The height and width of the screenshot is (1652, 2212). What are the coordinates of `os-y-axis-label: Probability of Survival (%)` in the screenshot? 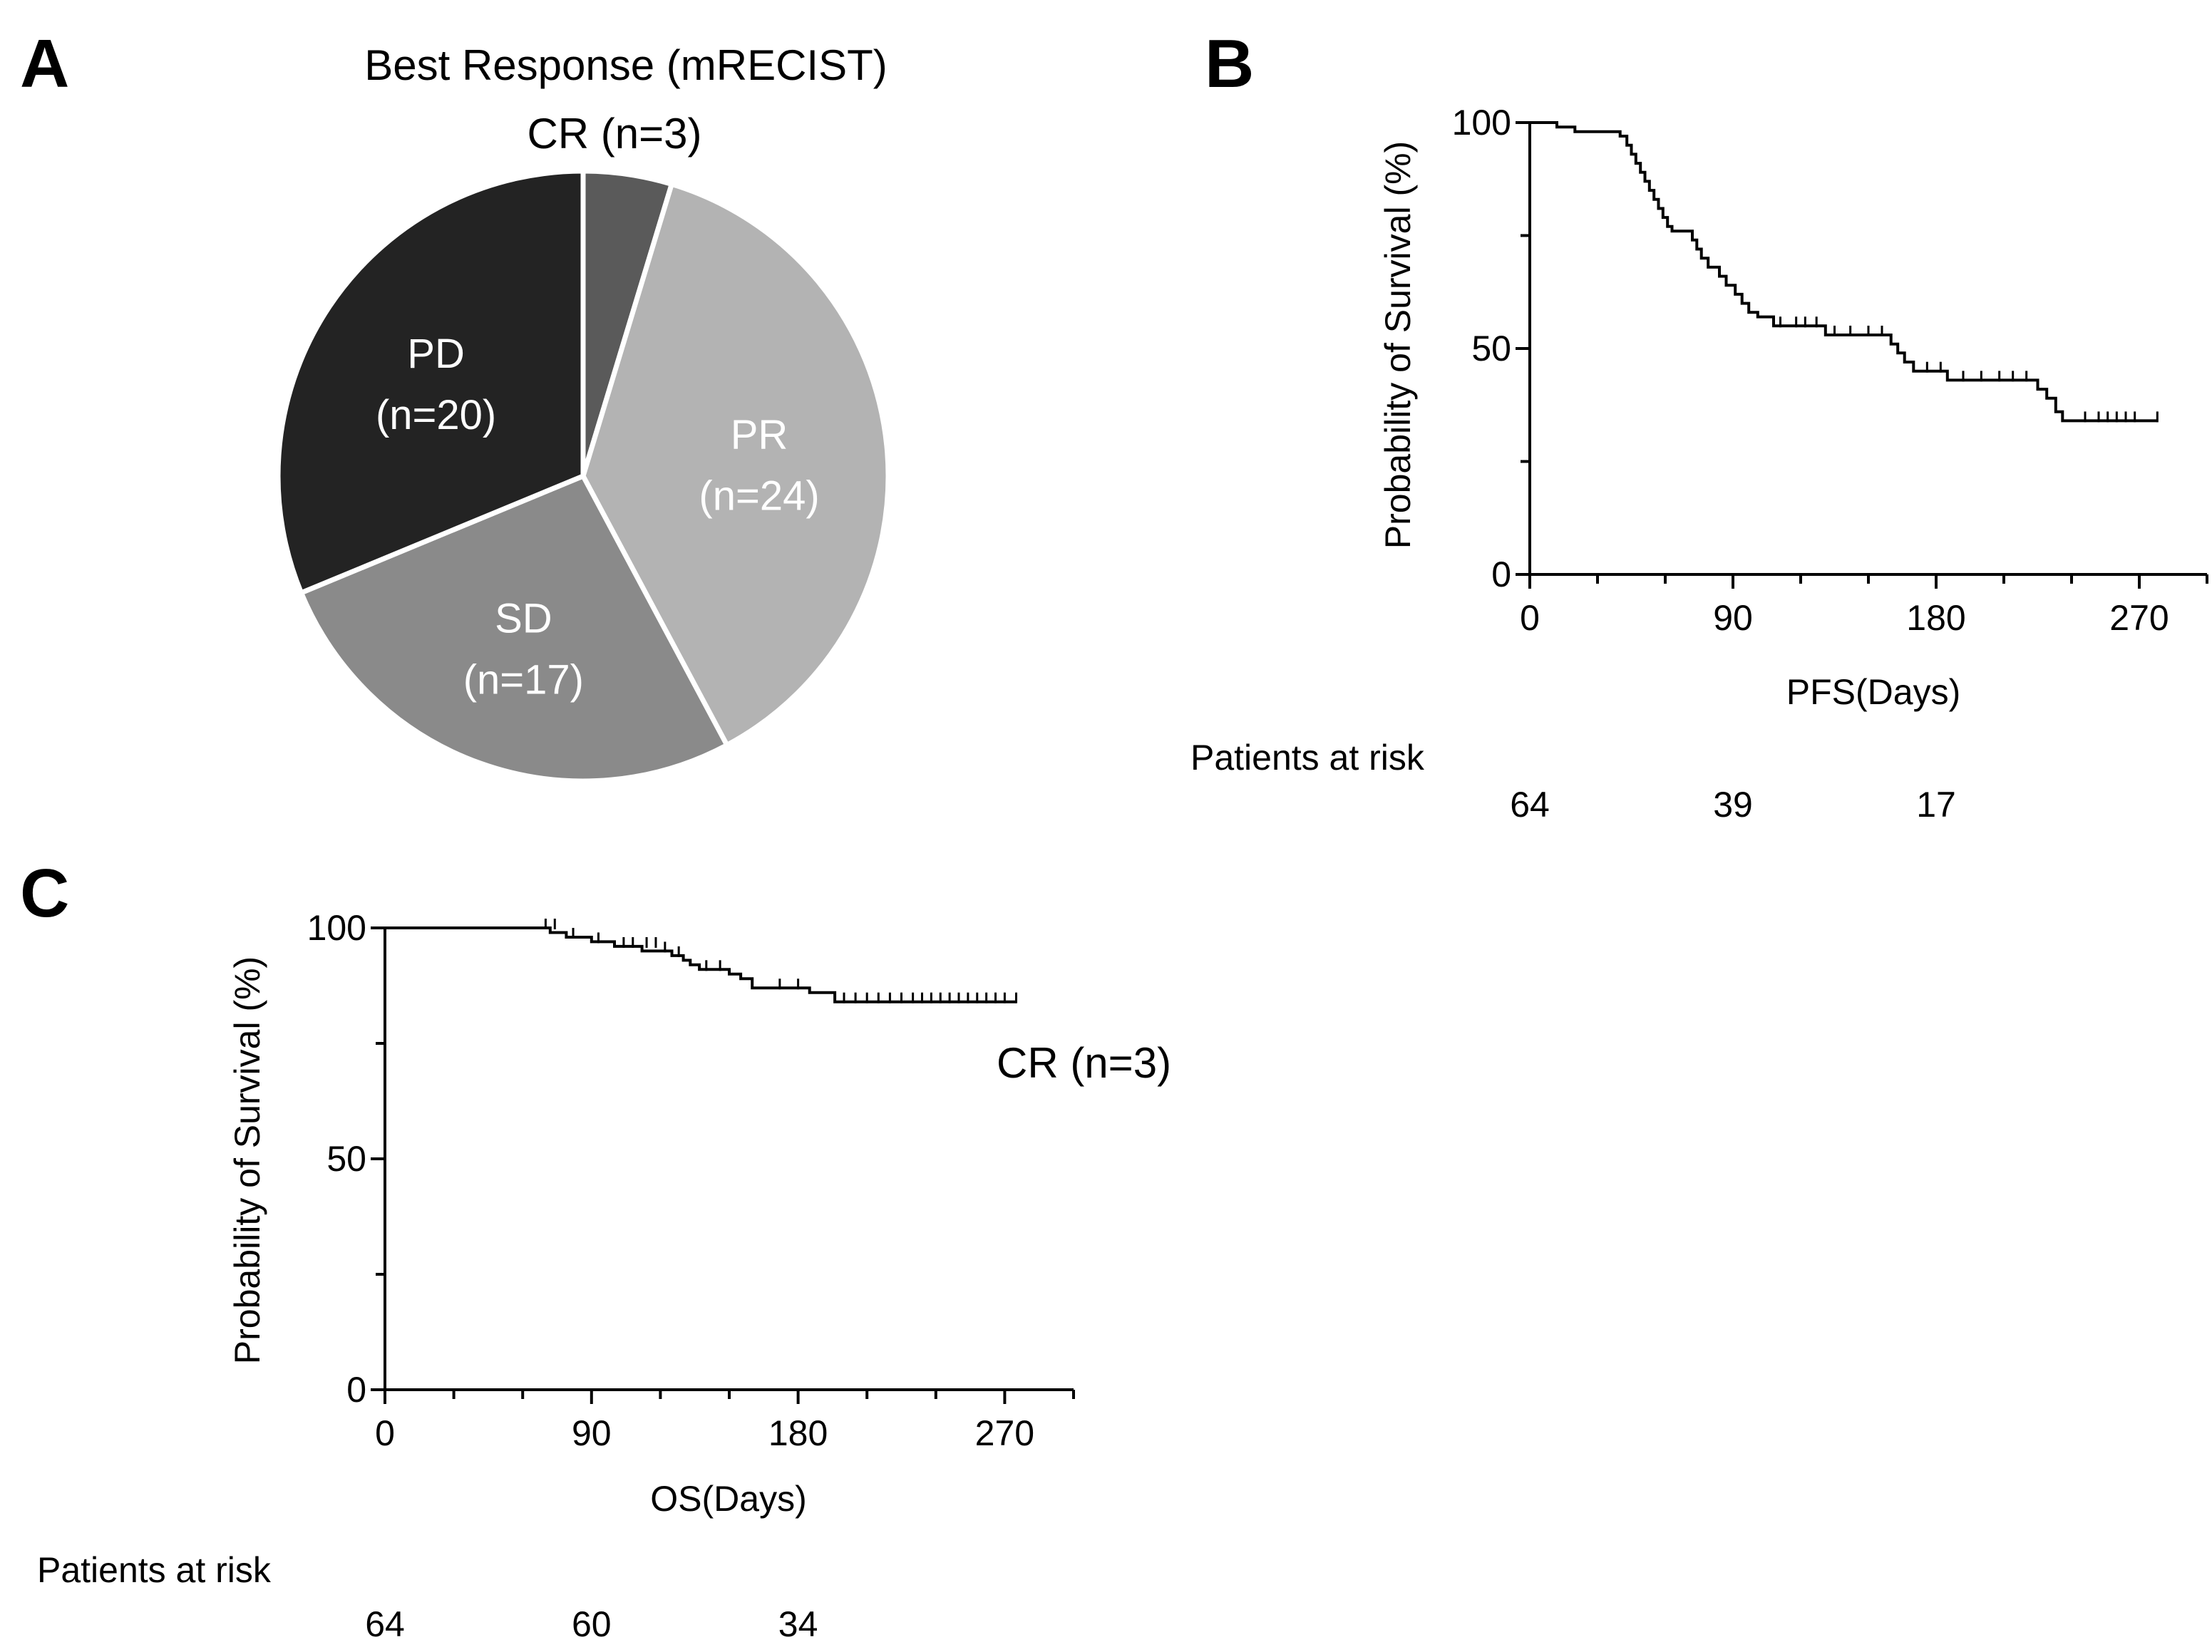 It's located at (247, 1160).